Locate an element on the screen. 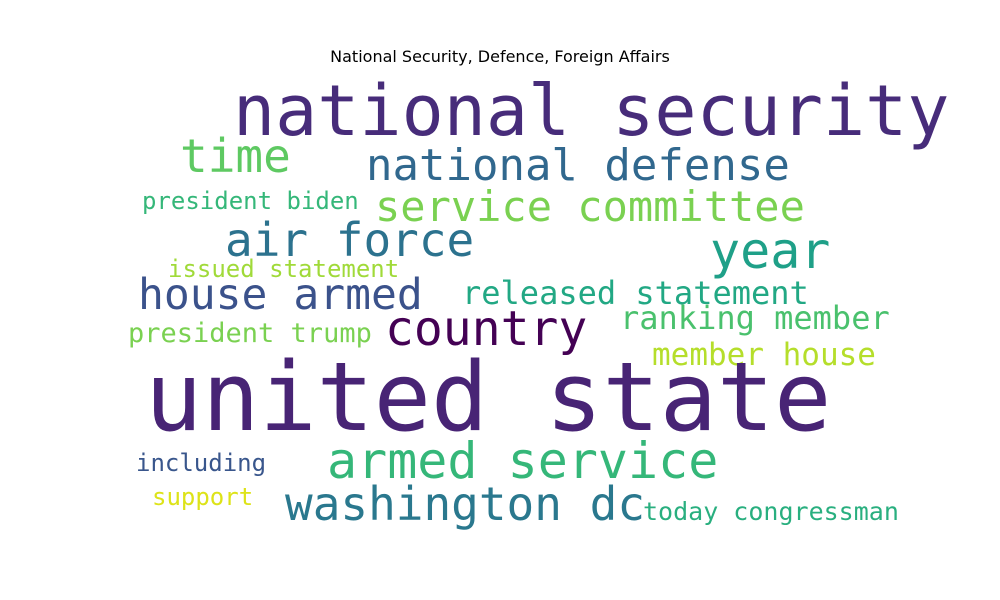  word-president-trump: president trump is located at coordinates (250, 333).